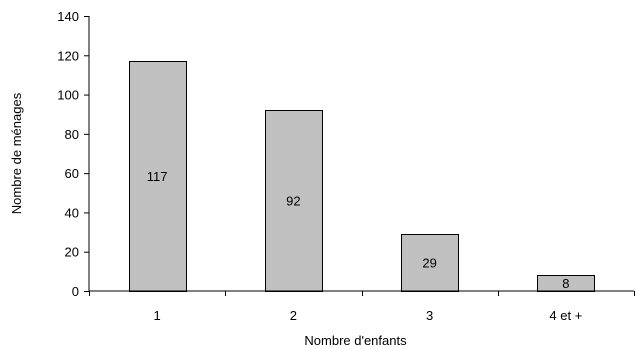  Describe the element at coordinates (73, 154) in the screenshot. I see `y-ticks: 0 20 40 60 80 100 120 140` at that location.